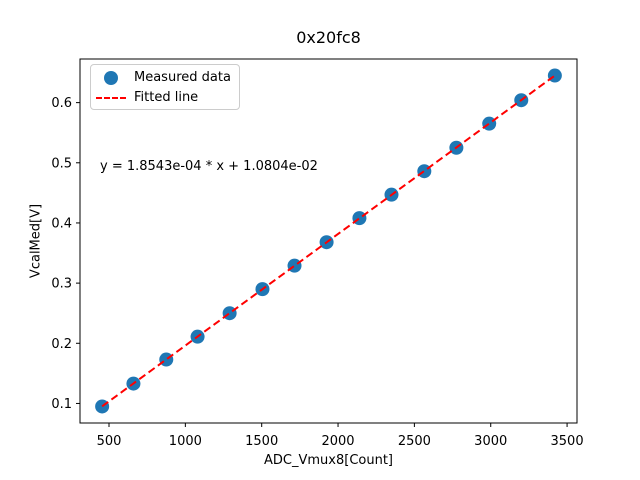 The image size is (640, 480). Describe the element at coordinates (209, 166) in the screenshot. I see `fit-equation-annotation: y = 1.8543e-04 * x + 1.0804e-02` at that location.